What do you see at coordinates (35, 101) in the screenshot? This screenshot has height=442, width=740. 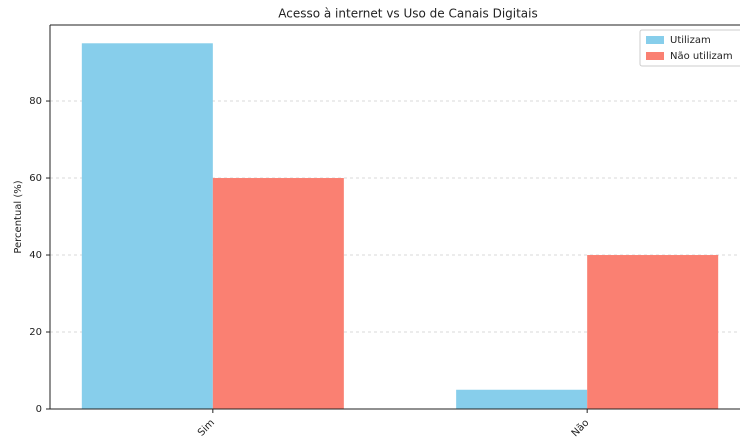 I see `y-tick-label: 80` at bounding box center [35, 101].